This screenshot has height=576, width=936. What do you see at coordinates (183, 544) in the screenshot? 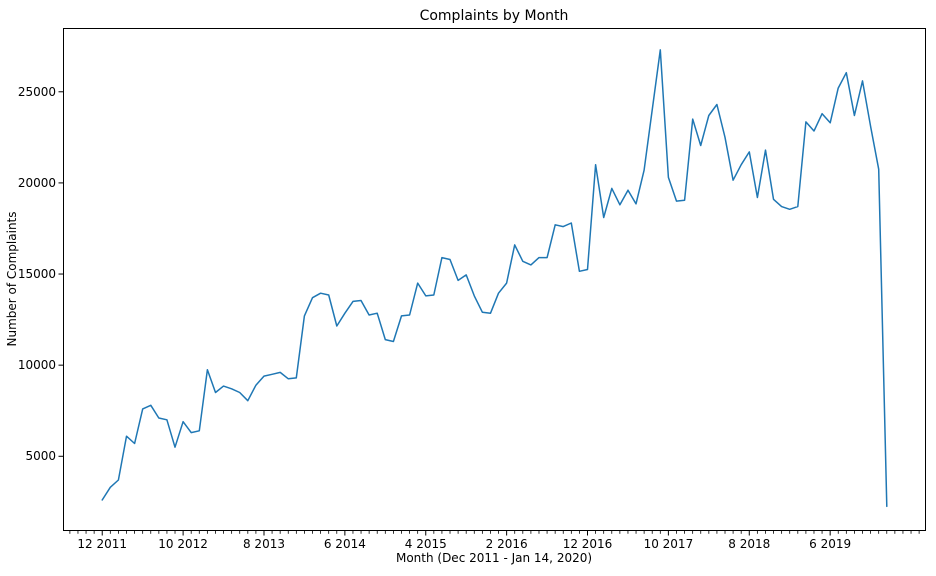
I see `x-tick-label: 10 2012` at bounding box center [183, 544].